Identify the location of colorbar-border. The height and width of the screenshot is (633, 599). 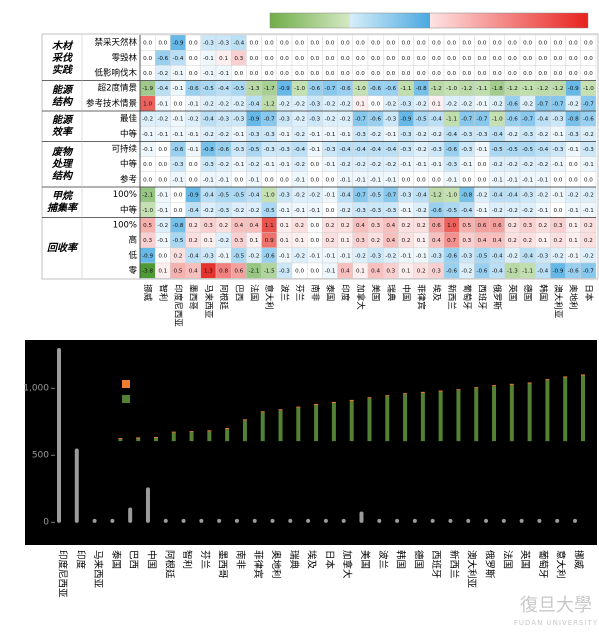
(429, 20).